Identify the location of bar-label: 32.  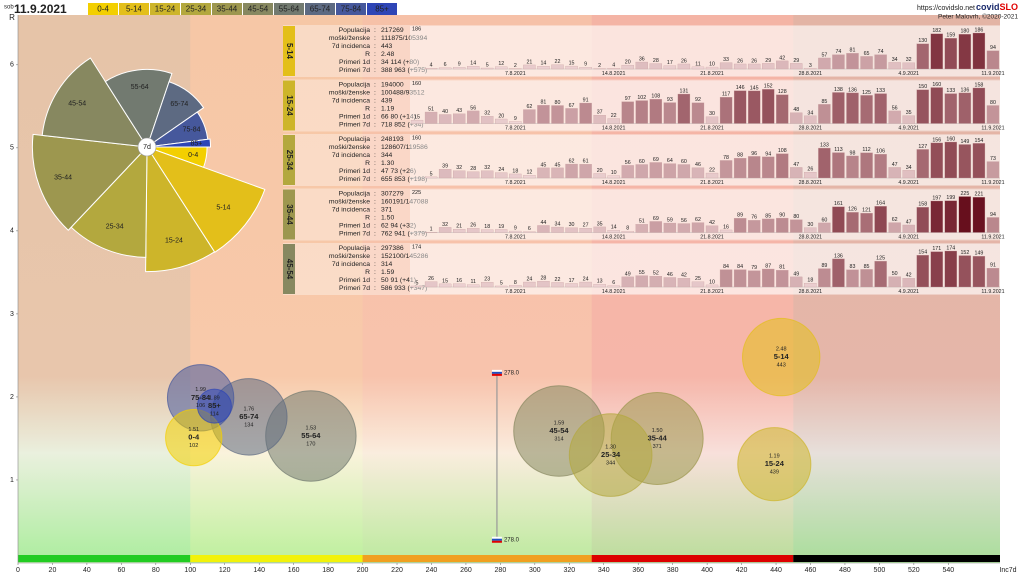
(487, 114).